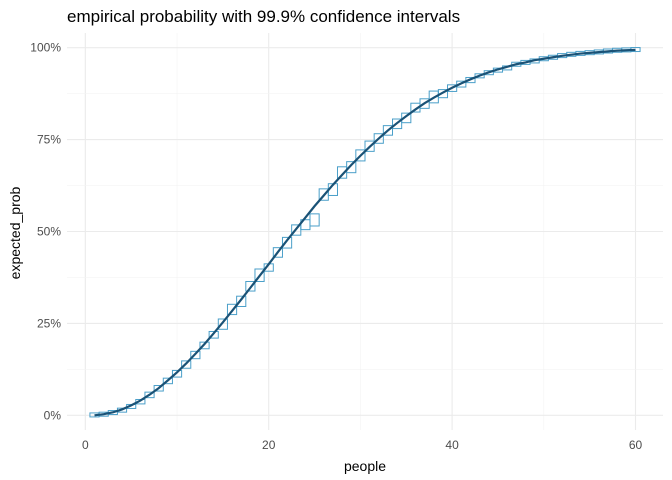 The width and height of the screenshot is (672, 480). I want to click on y-tick-label: 0%, so click(53, 415).